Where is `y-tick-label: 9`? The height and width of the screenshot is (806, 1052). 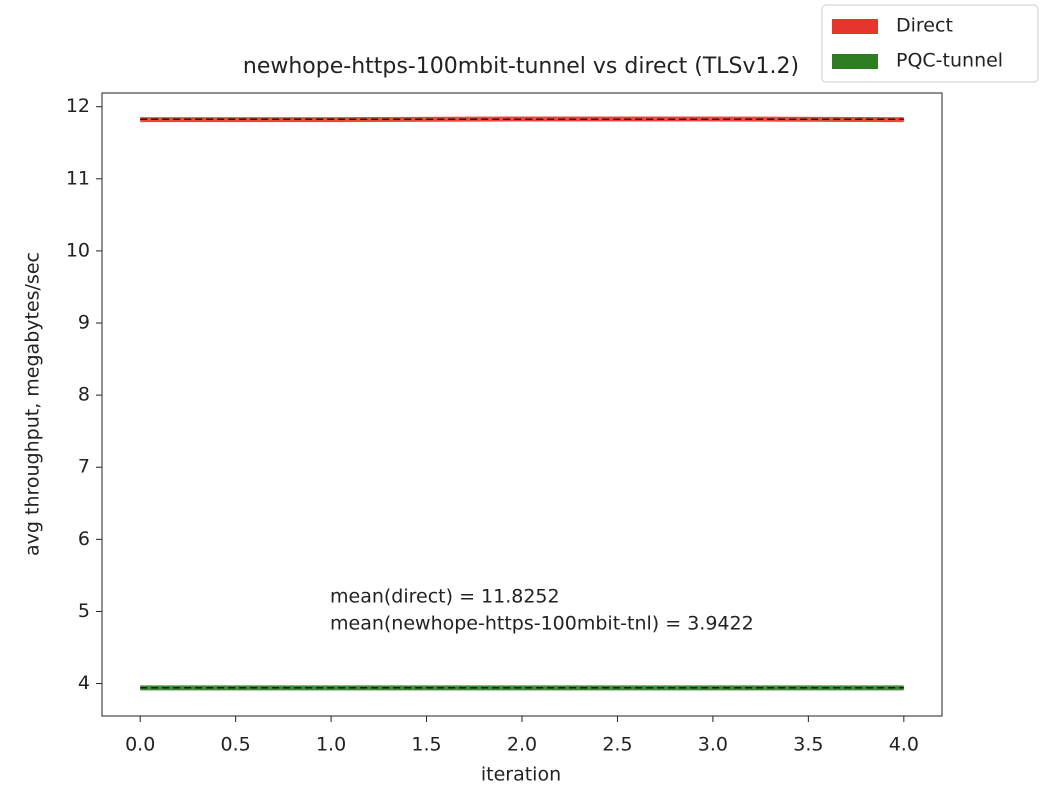
y-tick-label: 9 is located at coordinates (84, 323).